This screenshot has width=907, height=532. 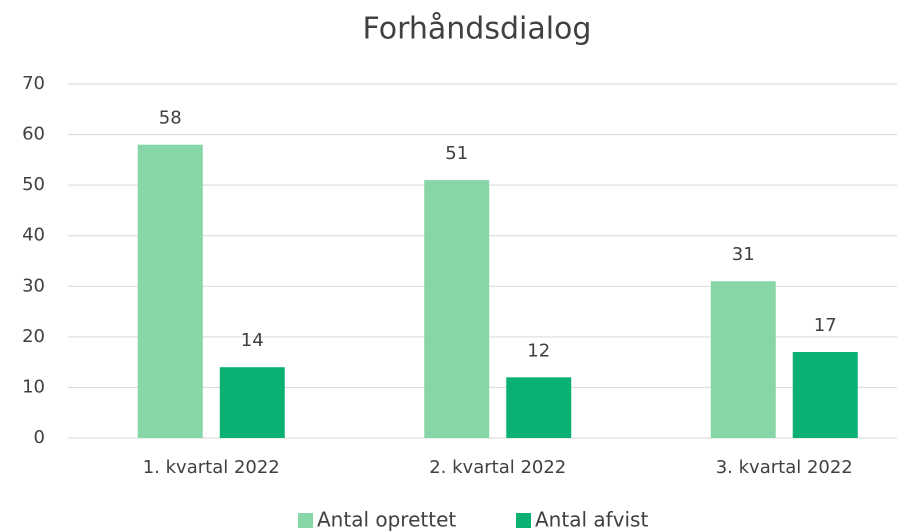 What do you see at coordinates (456, 153) in the screenshot?
I see `data-label: 51` at bounding box center [456, 153].